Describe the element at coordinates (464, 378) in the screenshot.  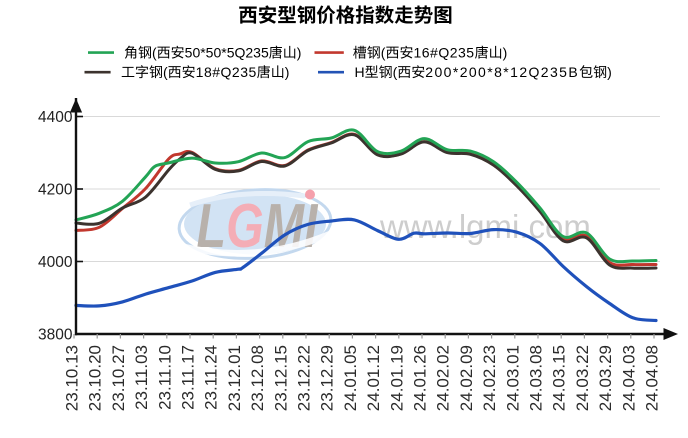
I see `svg-text: 24.02.09` at that location.